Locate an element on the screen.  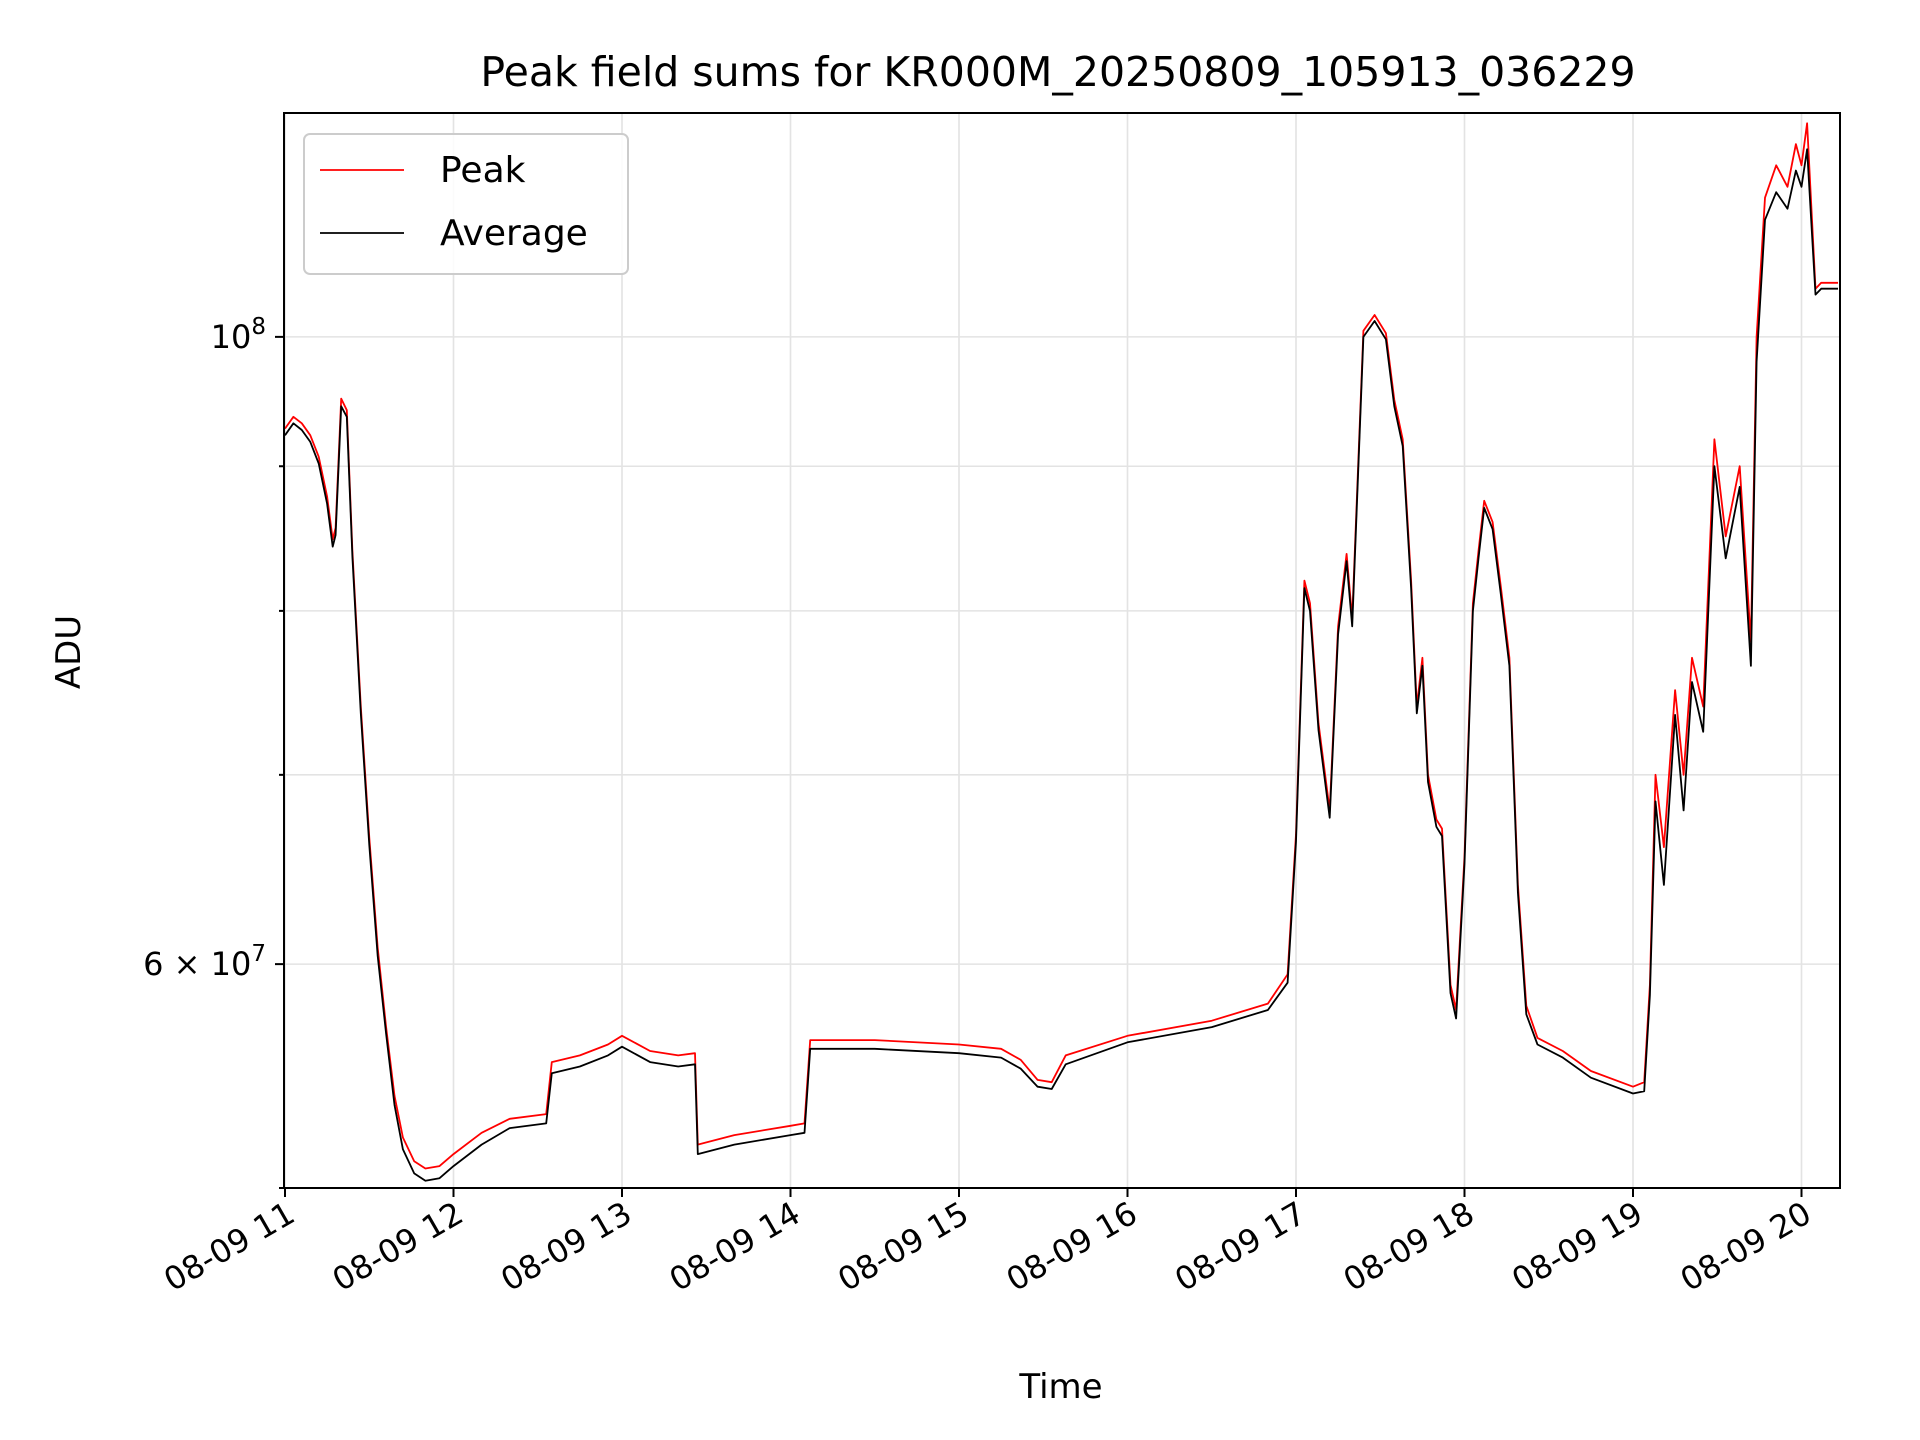
legend: Peak Average is located at coordinates (466, 204).